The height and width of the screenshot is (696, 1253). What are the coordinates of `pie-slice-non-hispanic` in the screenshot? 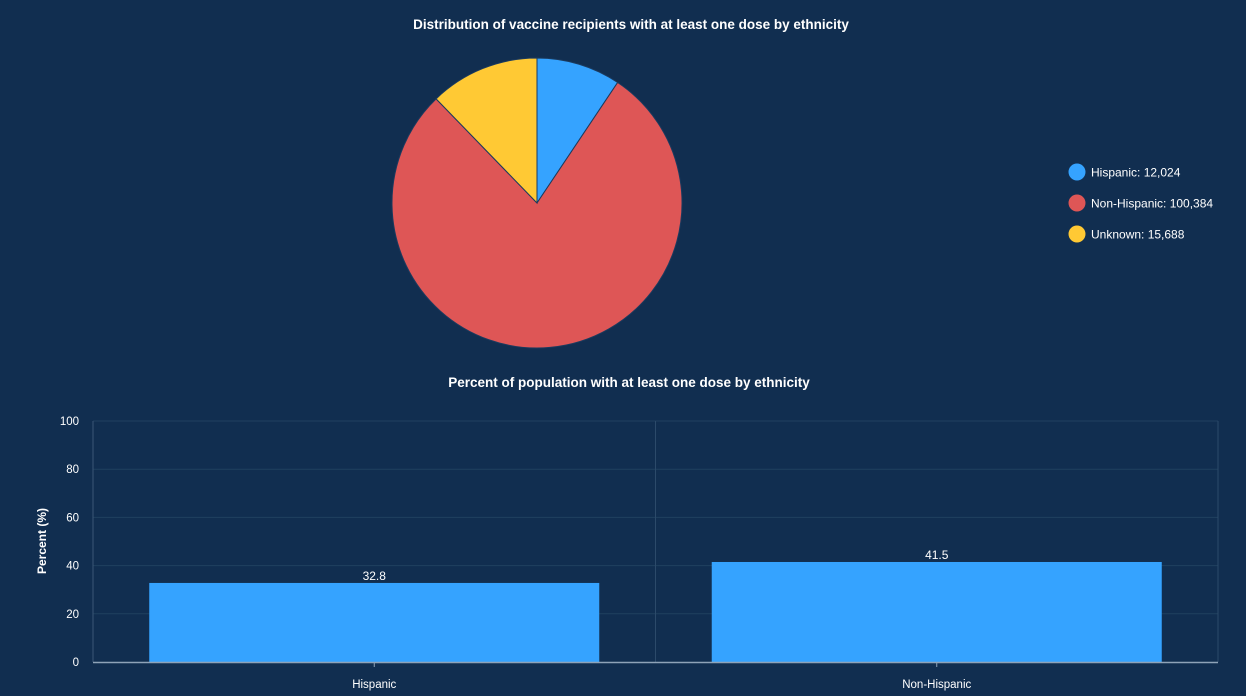 It's located at (537, 215).